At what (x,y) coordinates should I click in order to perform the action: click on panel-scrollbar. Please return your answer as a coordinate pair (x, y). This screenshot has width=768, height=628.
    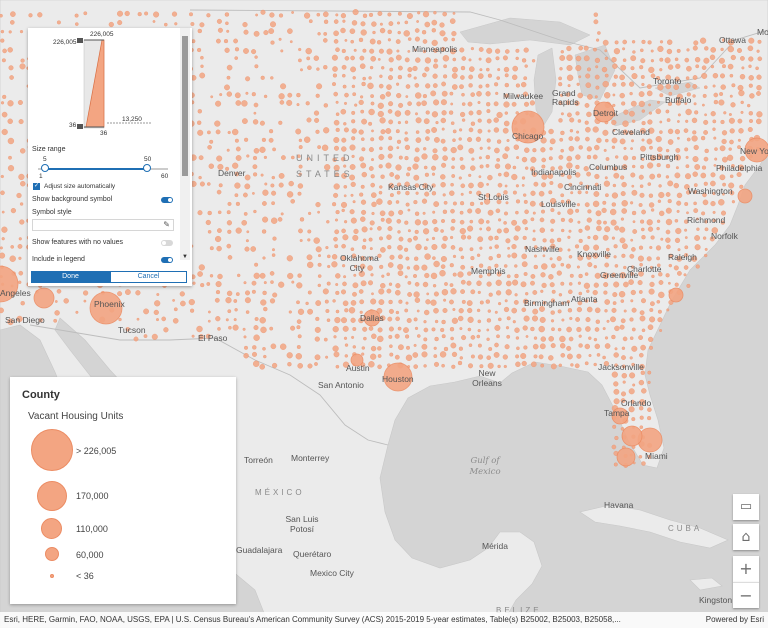
    Looking at the image, I should click on (185, 144).